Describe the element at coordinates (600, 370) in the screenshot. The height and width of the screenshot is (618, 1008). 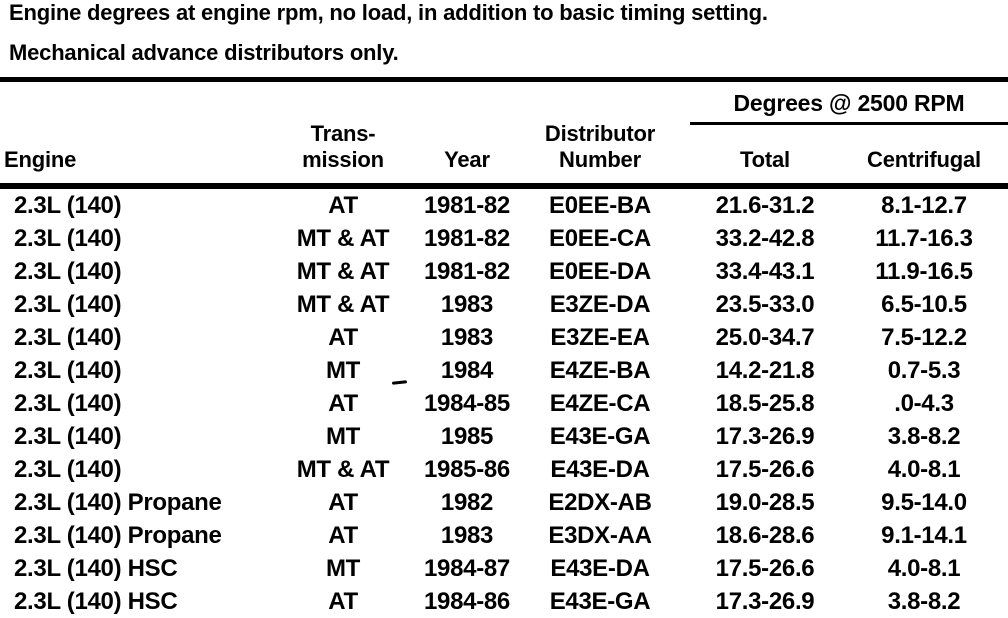
I see `cell-distributor: E4ZE-BA` at that location.